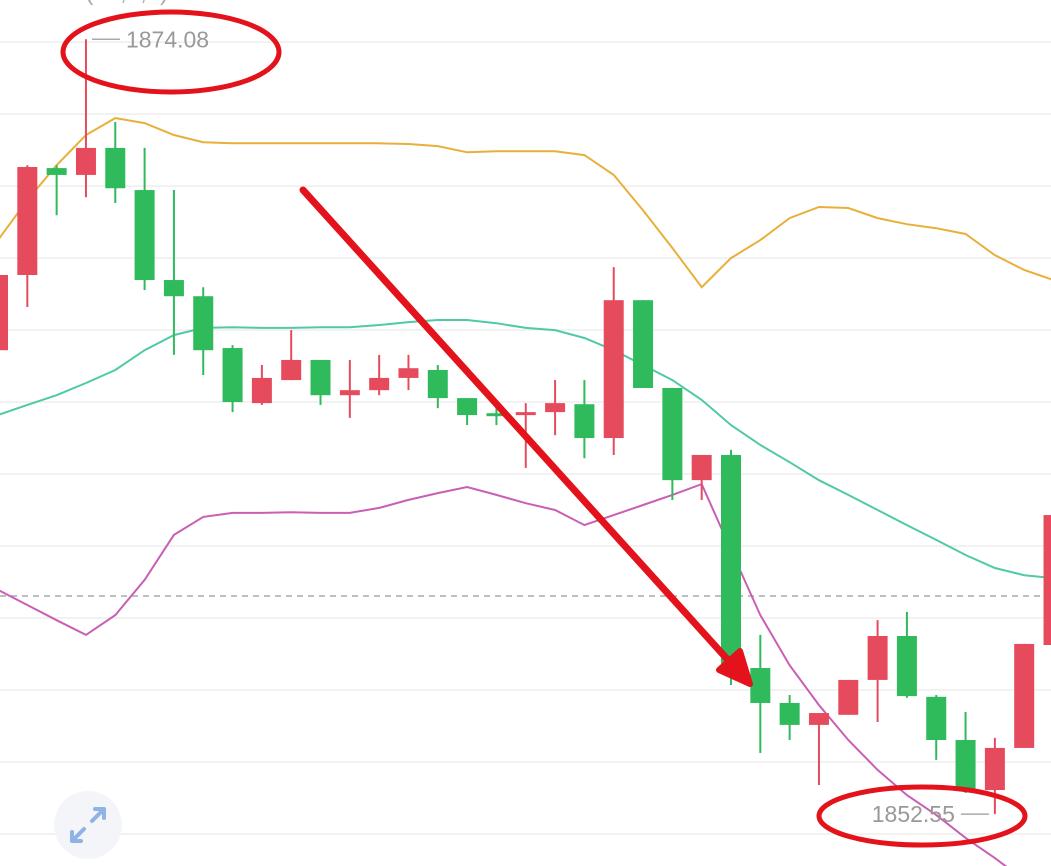  Describe the element at coordinates (167, 39) in the screenshot. I see `max-price-label: 1874.08` at that location.